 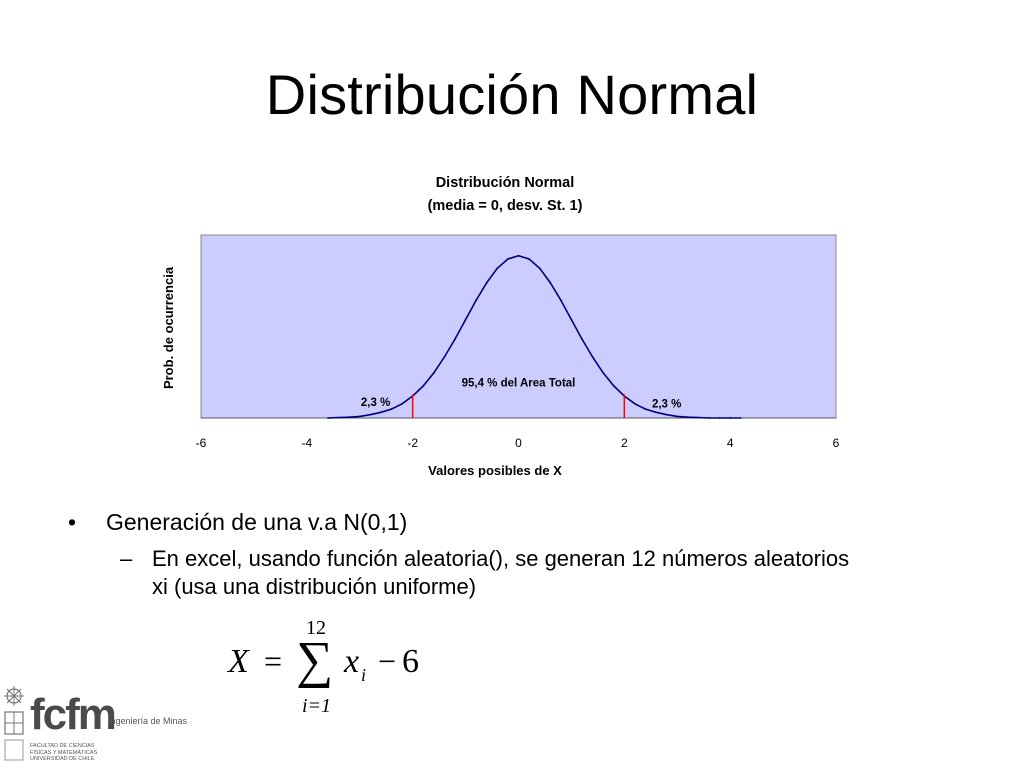 I want to click on sub-bullet-line-2: xi (usa una distribución uniforme), so click(x=314, y=586).